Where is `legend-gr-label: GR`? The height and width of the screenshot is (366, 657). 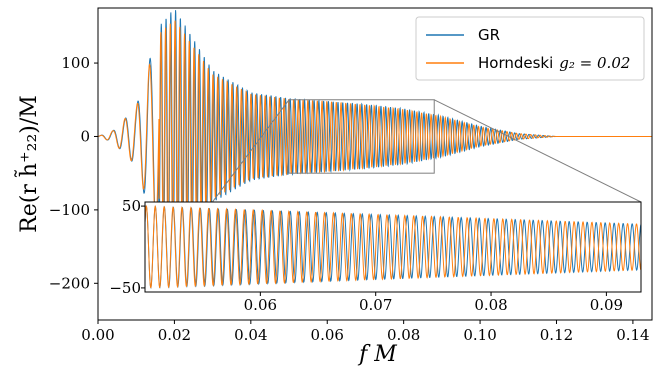 legend-gr-label: GR is located at coordinates (489, 35).